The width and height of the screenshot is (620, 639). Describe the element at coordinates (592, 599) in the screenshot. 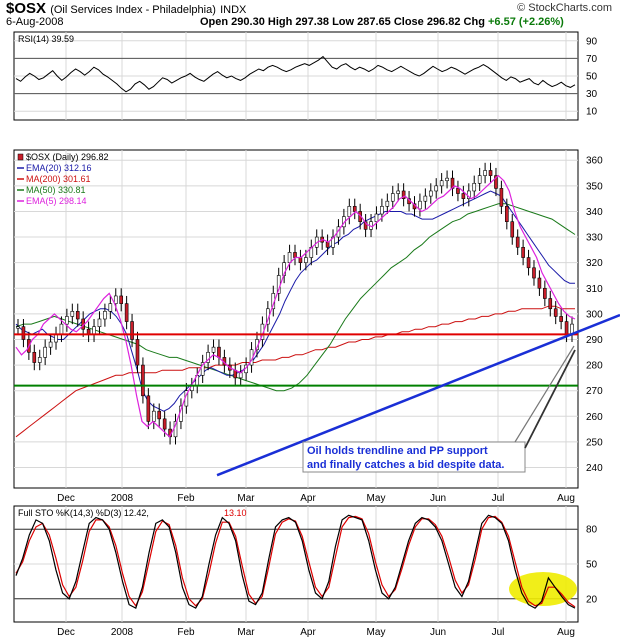

I see `sto-ytick-20: 20` at that location.